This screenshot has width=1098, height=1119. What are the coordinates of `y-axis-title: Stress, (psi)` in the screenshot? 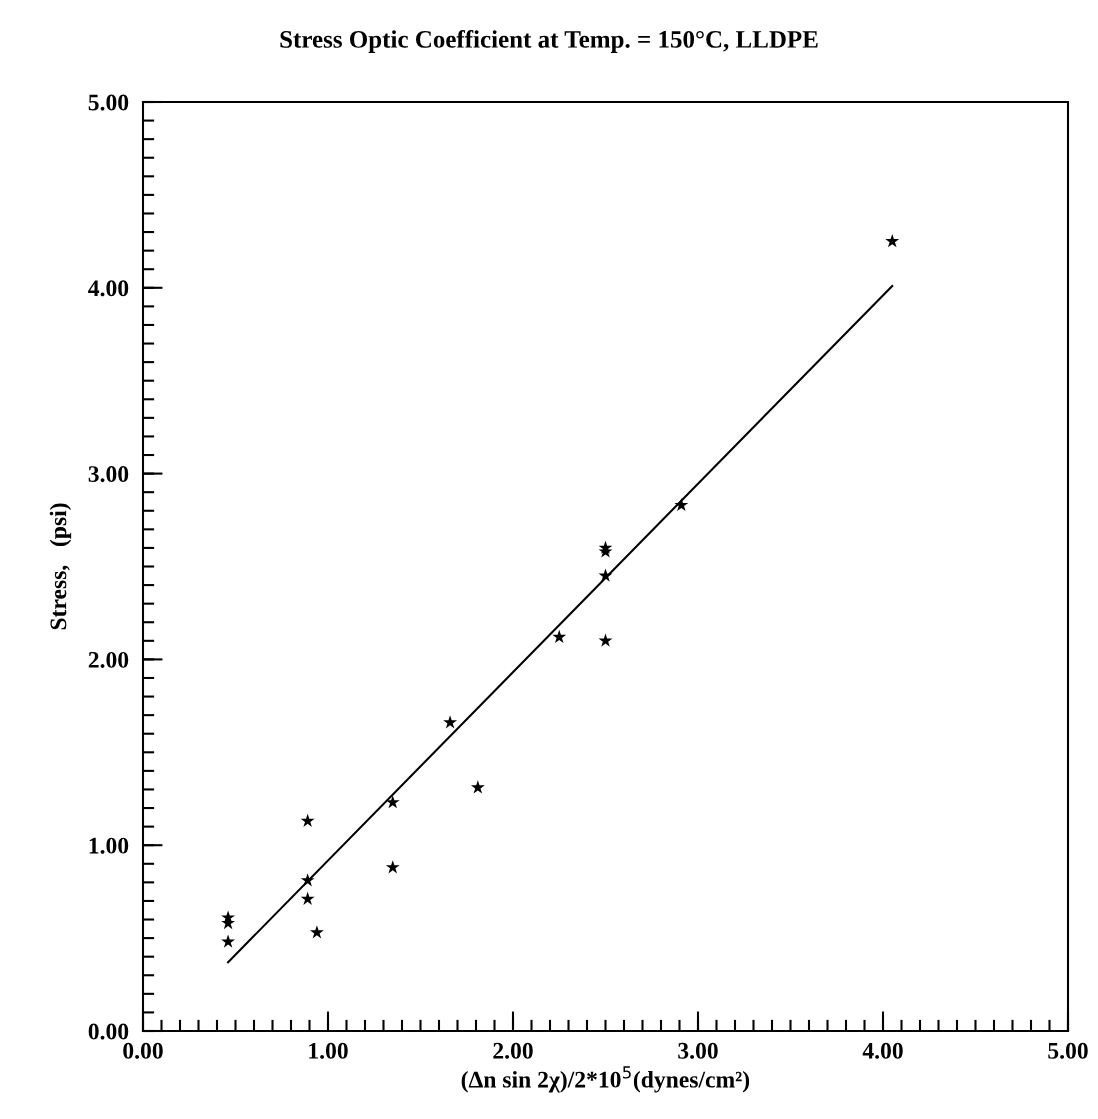 It's located at (60, 566).